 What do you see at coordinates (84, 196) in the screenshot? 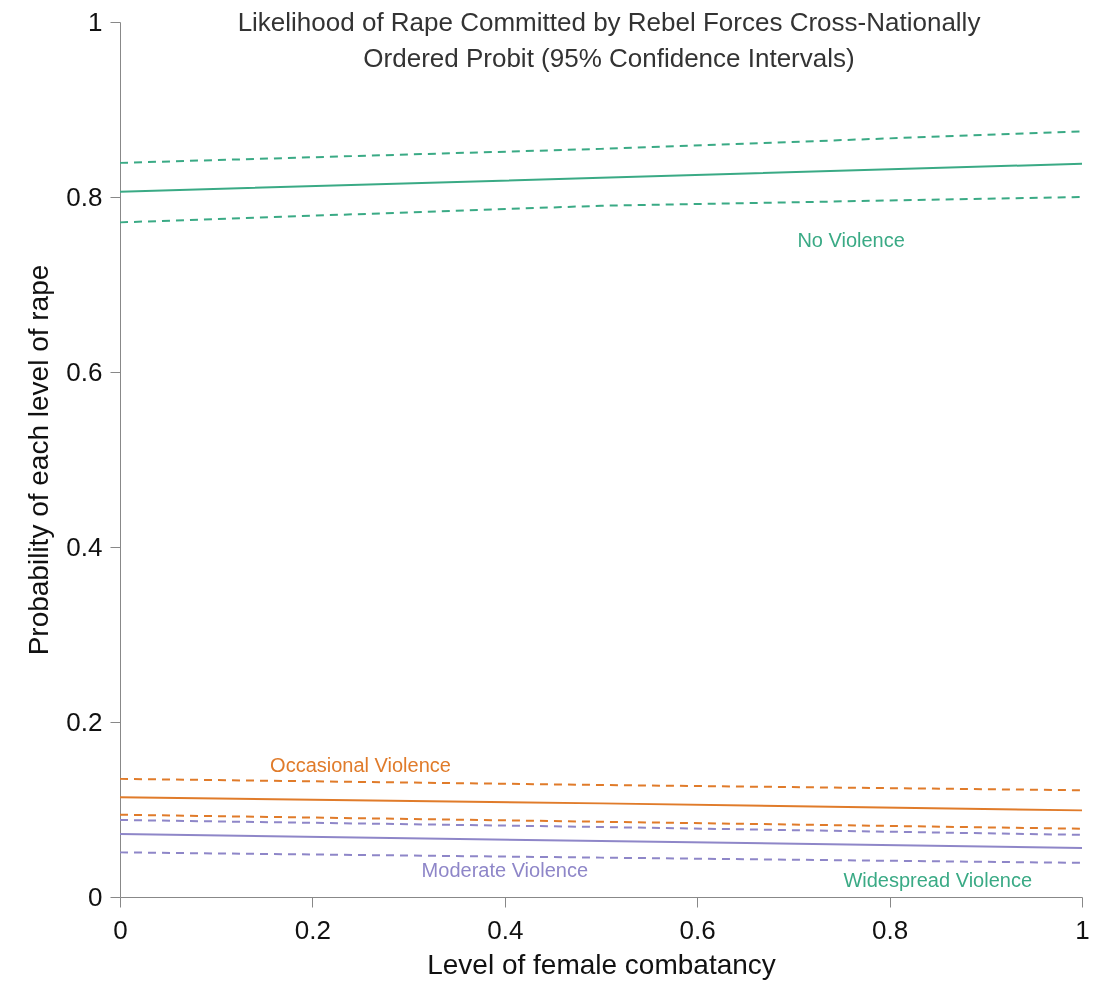
I see `y-tick-label: 0.8` at bounding box center [84, 196].